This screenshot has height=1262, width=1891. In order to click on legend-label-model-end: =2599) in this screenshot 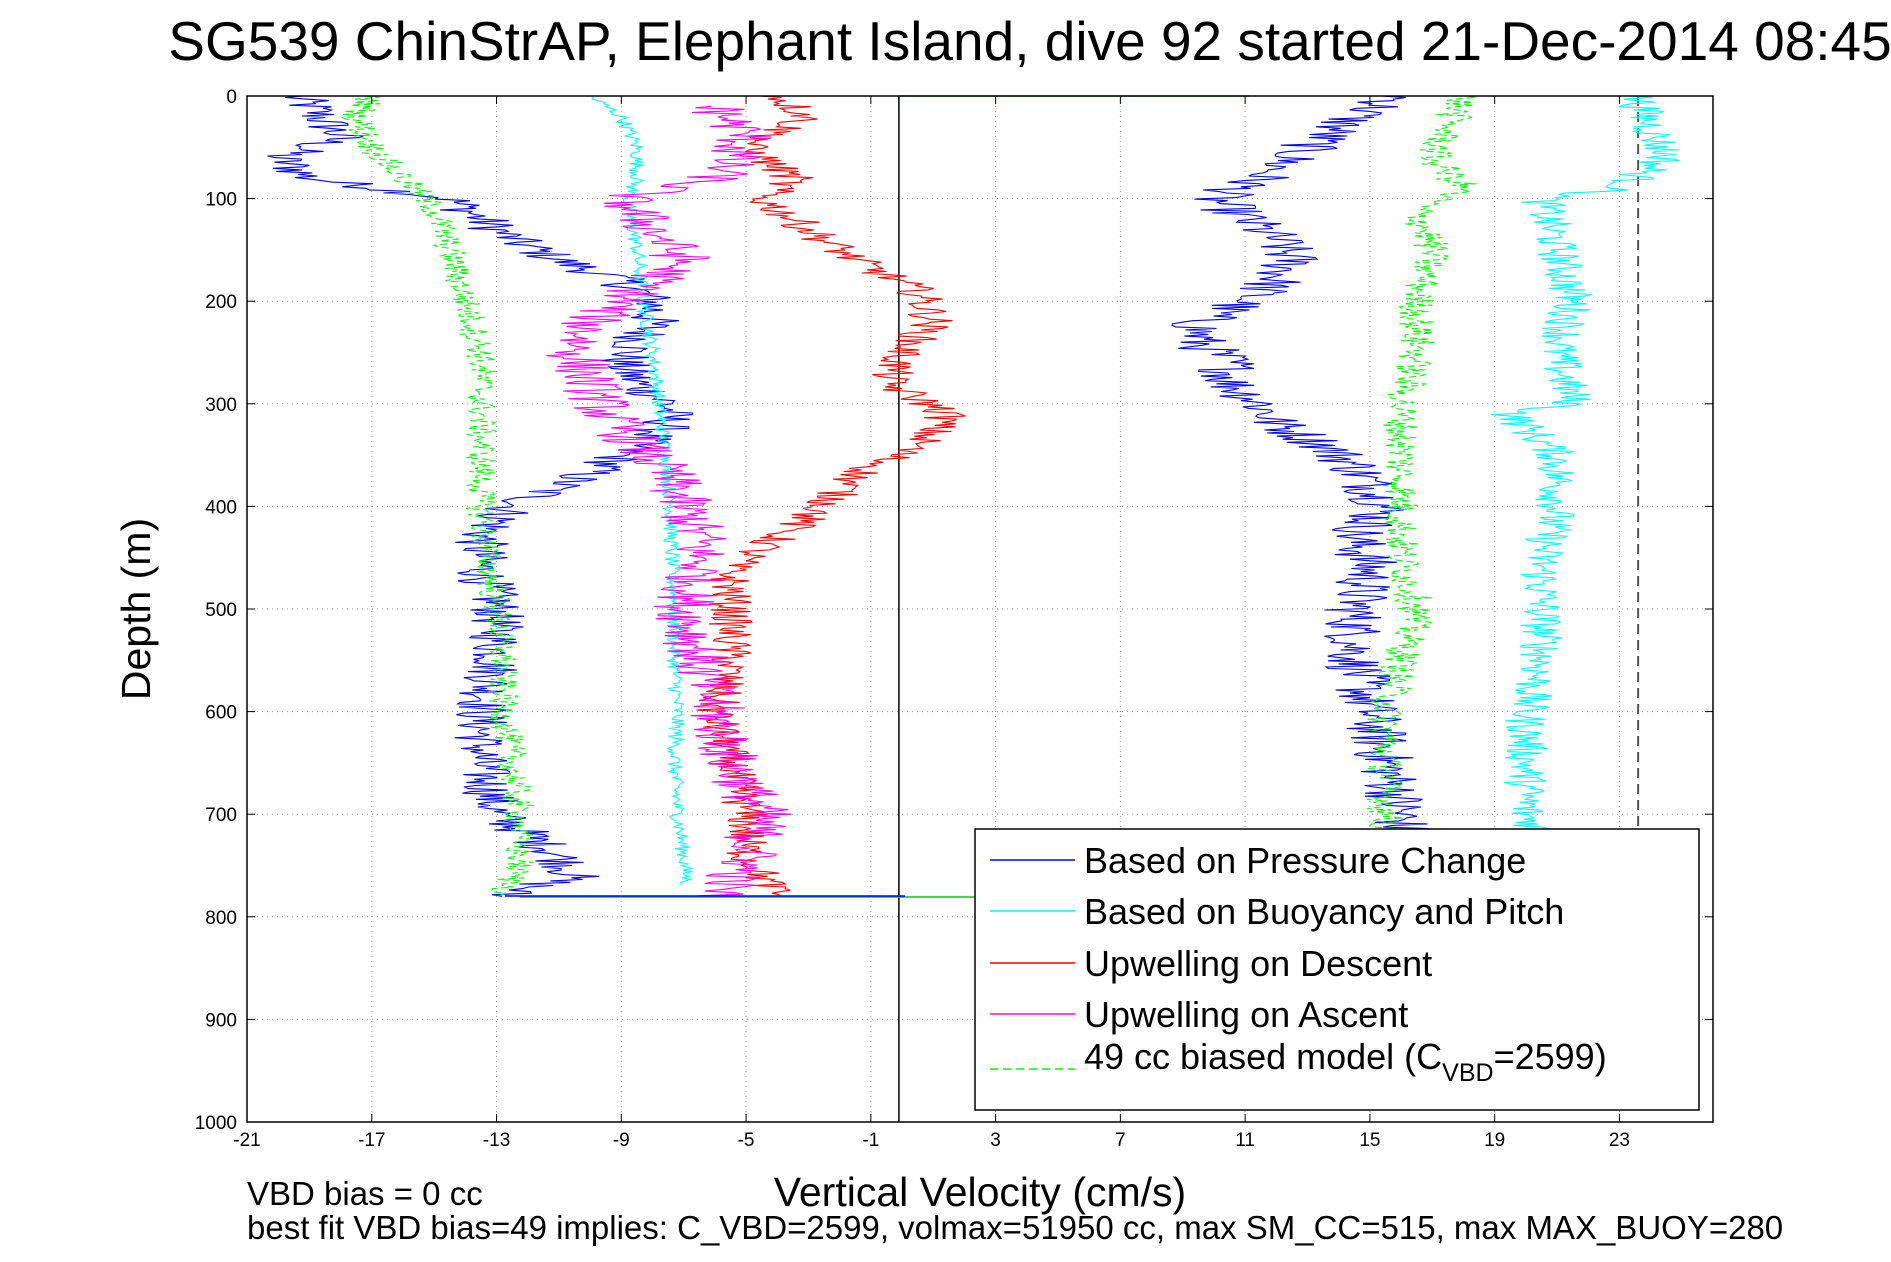, I will do `click(1550, 1056)`.